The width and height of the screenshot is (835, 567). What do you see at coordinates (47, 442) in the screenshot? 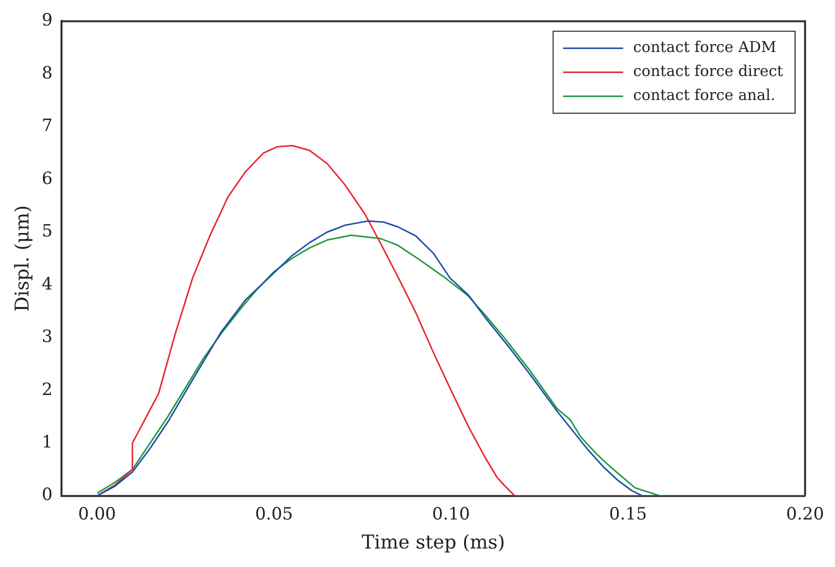
I see `y-tick-label: 1` at bounding box center [47, 442].